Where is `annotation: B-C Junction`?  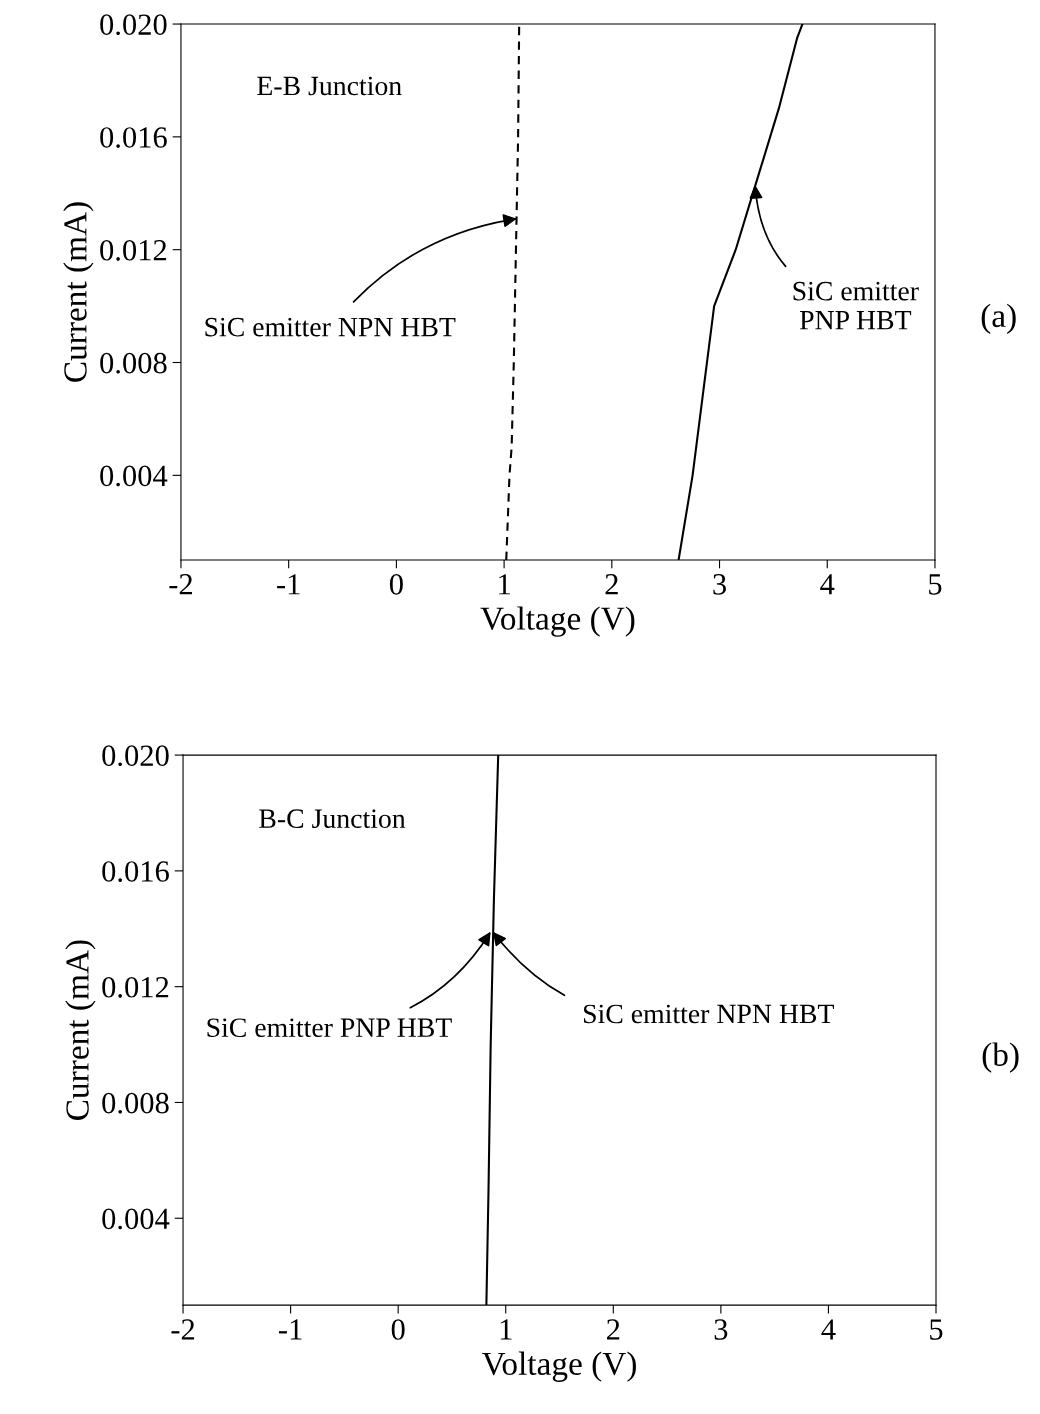 annotation: B-C Junction is located at coordinates (332, 819).